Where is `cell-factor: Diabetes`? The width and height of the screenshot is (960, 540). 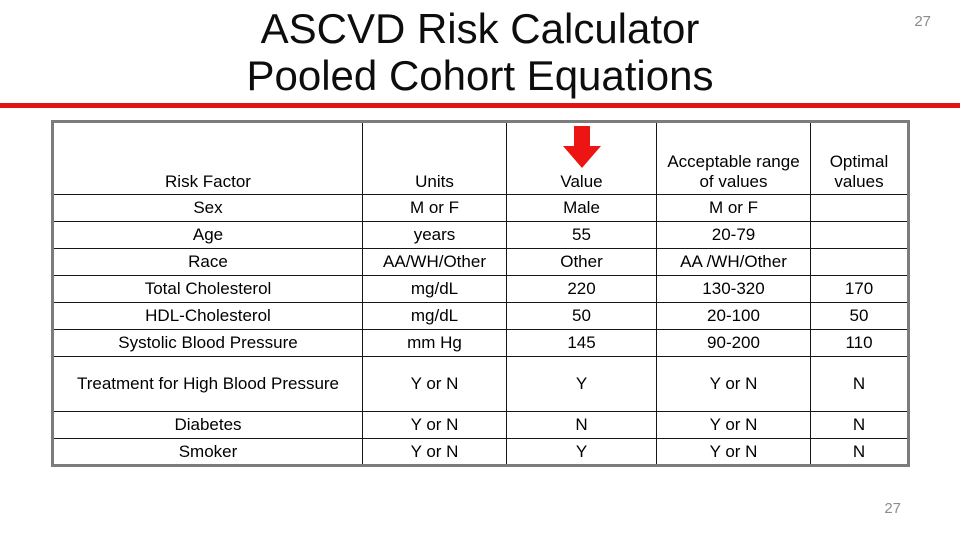 cell-factor: Diabetes is located at coordinates (207, 425).